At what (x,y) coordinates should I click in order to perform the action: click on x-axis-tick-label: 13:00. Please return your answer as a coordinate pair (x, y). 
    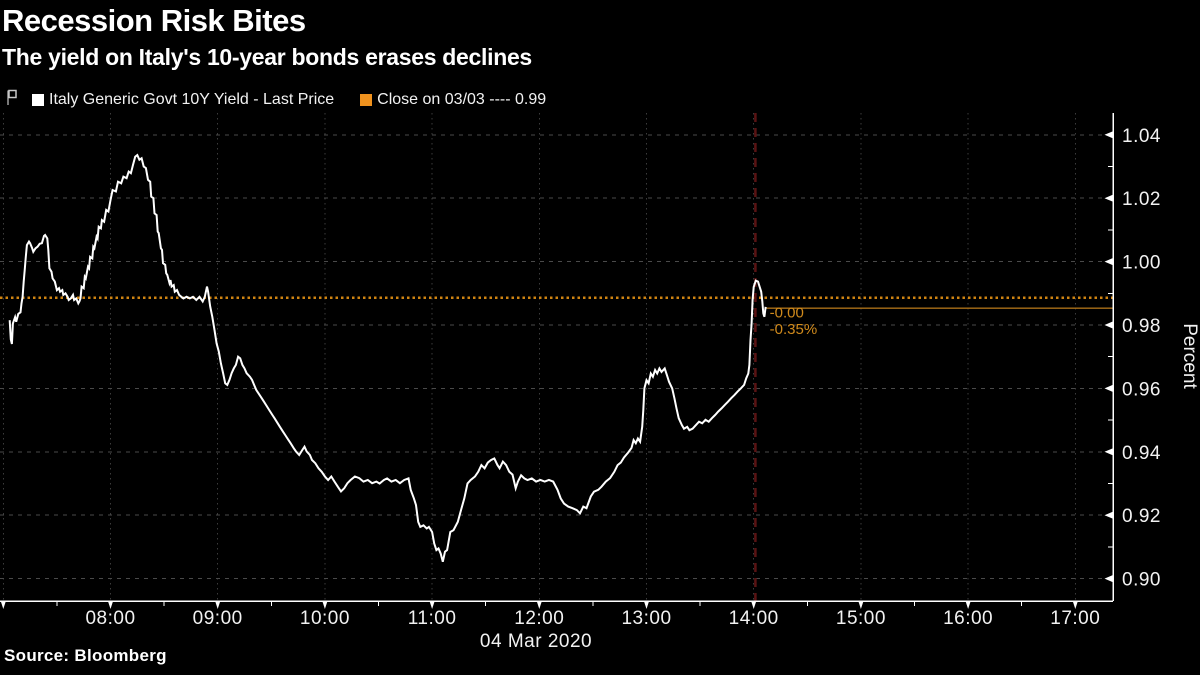
    Looking at the image, I should click on (646, 618).